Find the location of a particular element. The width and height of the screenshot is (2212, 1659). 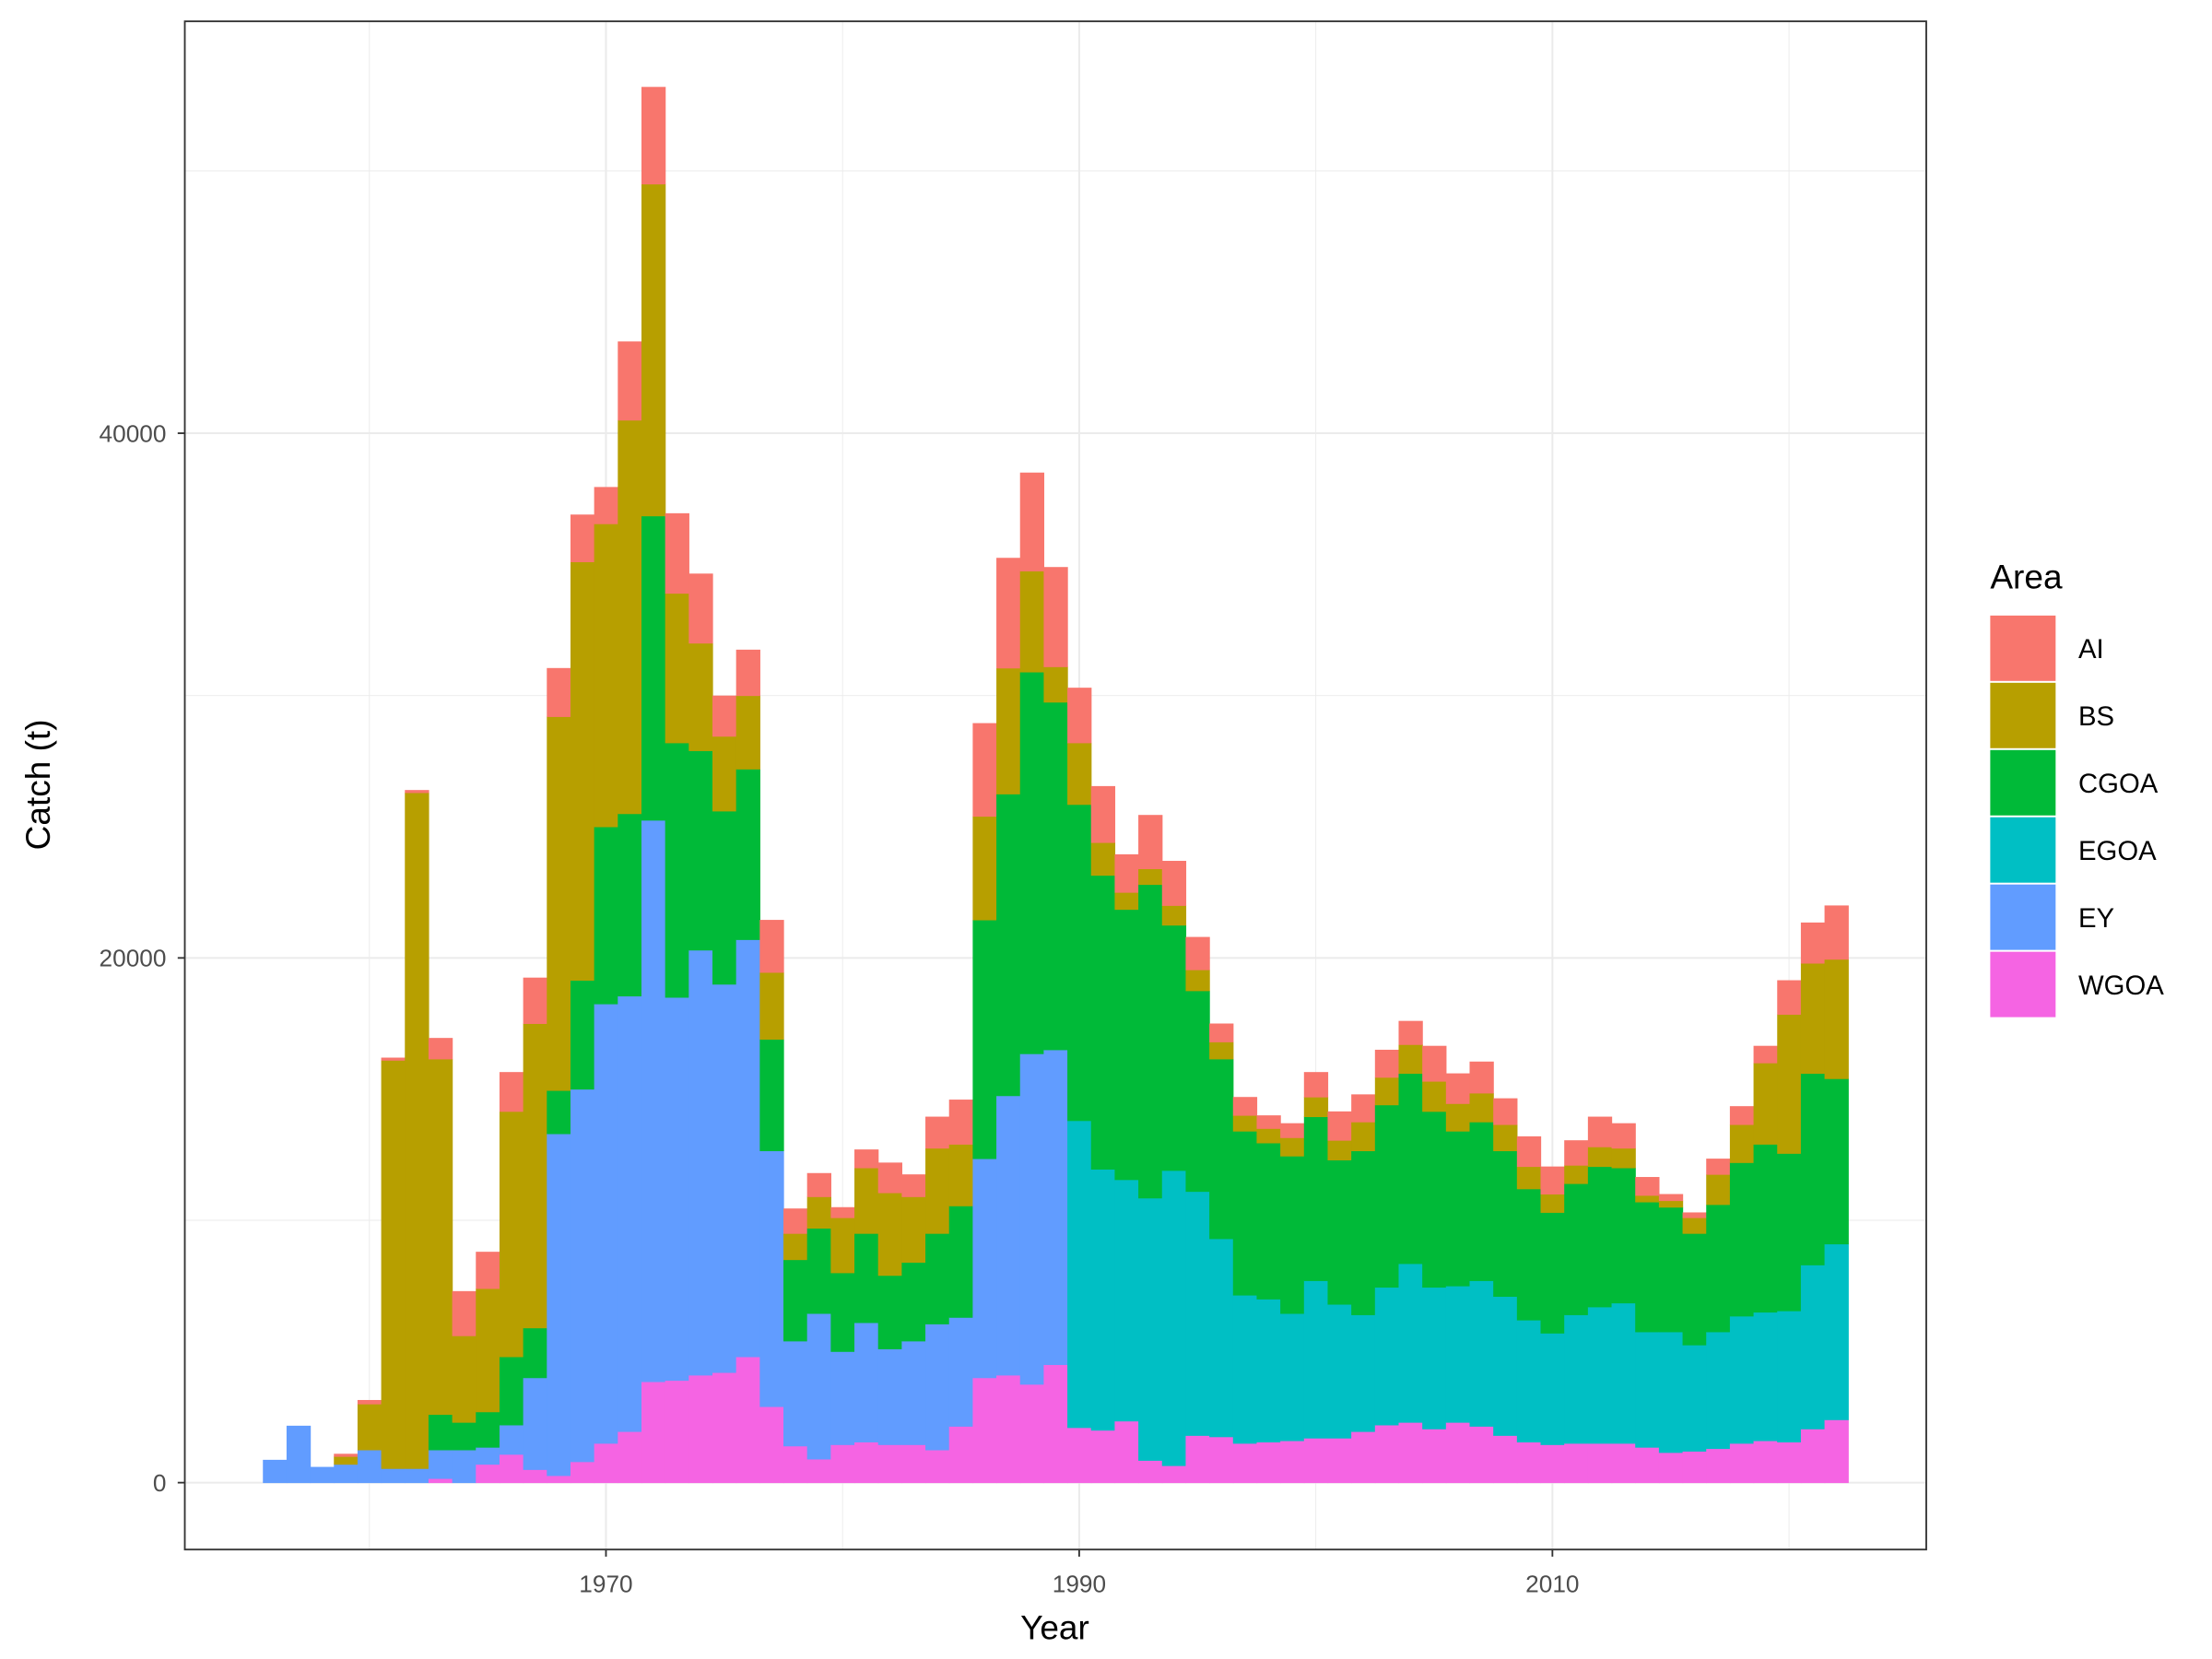

bar-wgoa-2011 is located at coordinates (1576, 1463).